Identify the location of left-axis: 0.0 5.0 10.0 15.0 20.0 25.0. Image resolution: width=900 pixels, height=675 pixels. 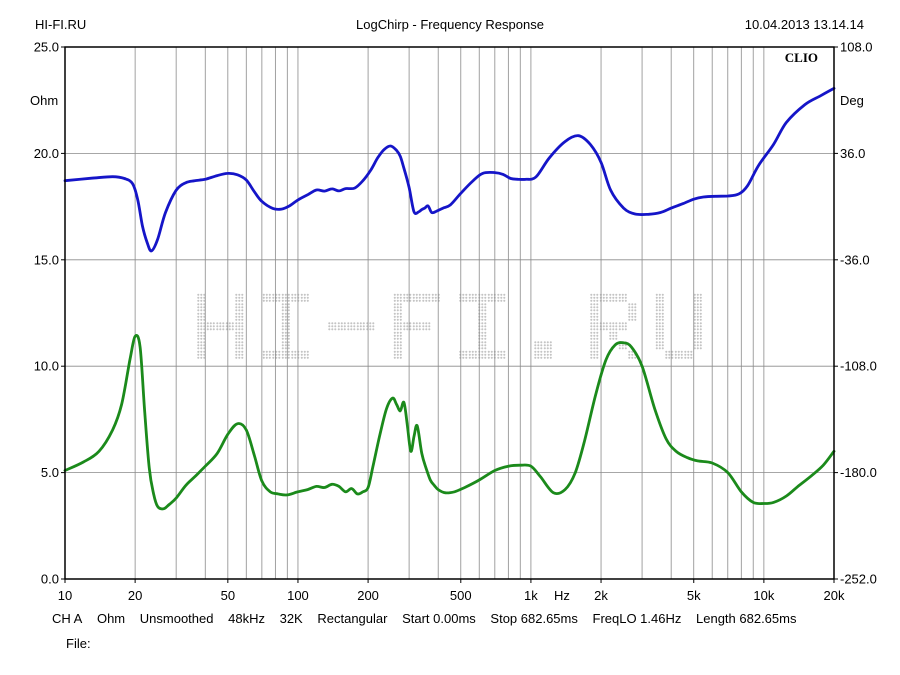
(49, 313).